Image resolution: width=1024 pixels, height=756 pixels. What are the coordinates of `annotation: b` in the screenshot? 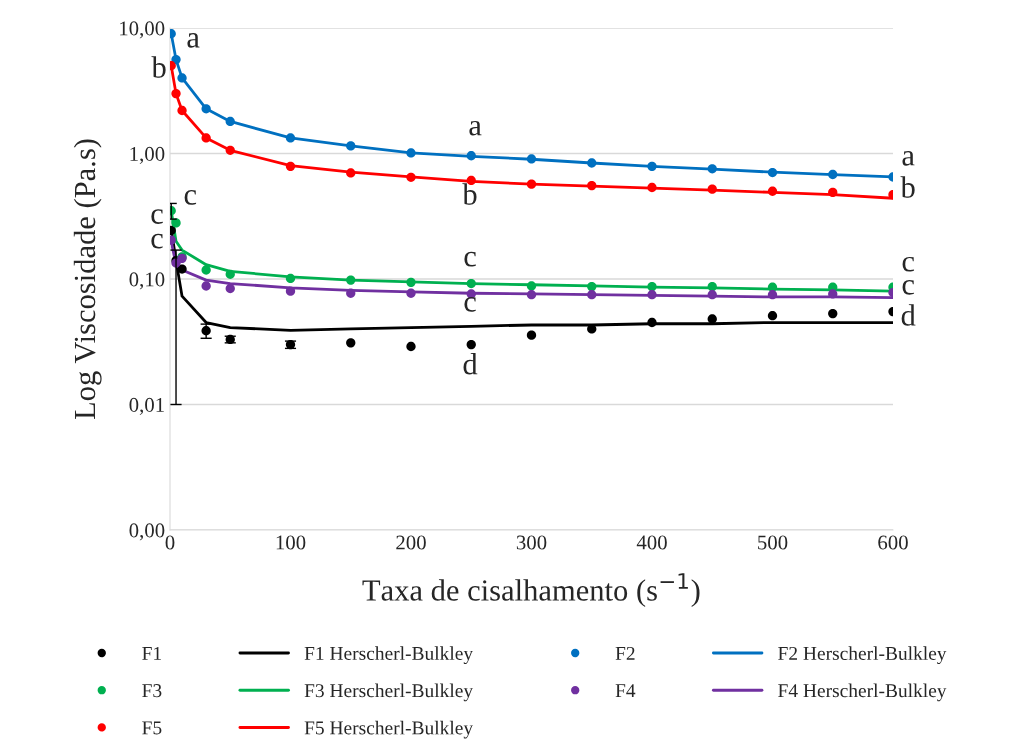 It's located at (469, 194).